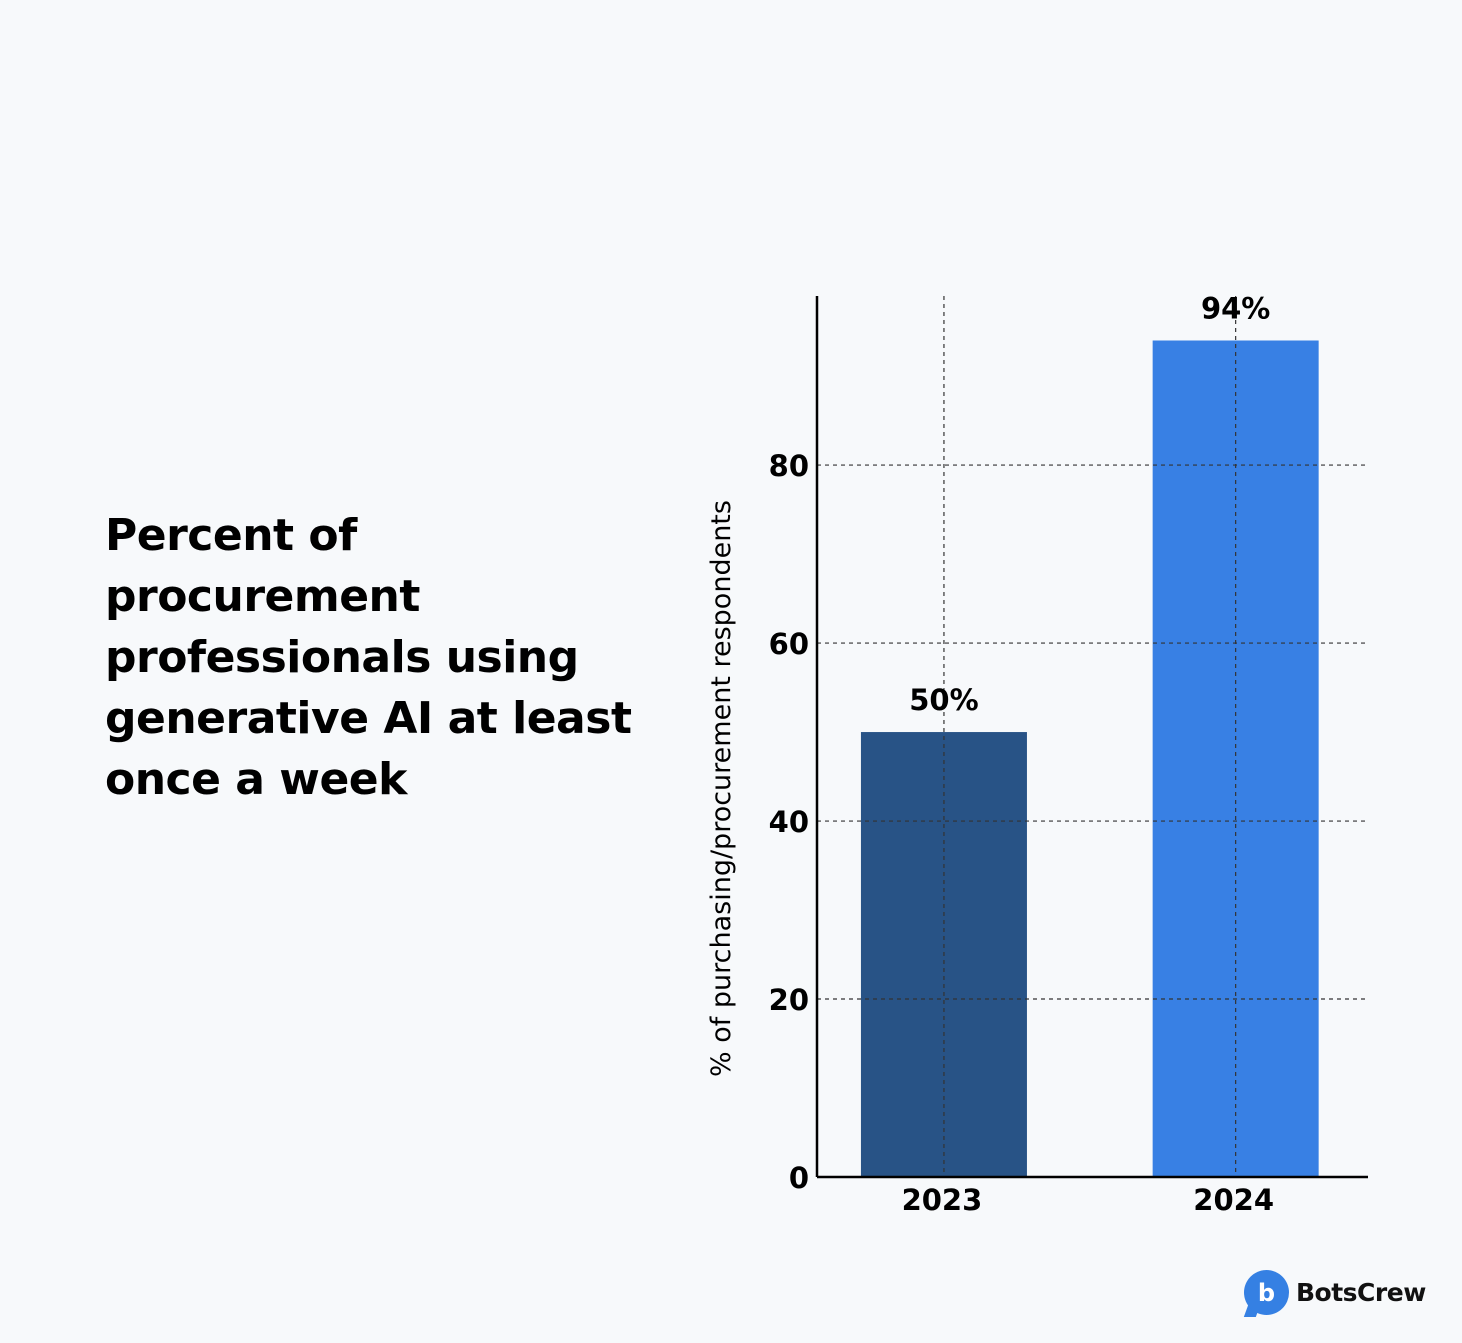  Describe the element at coordinates (943, 700) in the screenshot. I see `data-label: 50%` at that location.